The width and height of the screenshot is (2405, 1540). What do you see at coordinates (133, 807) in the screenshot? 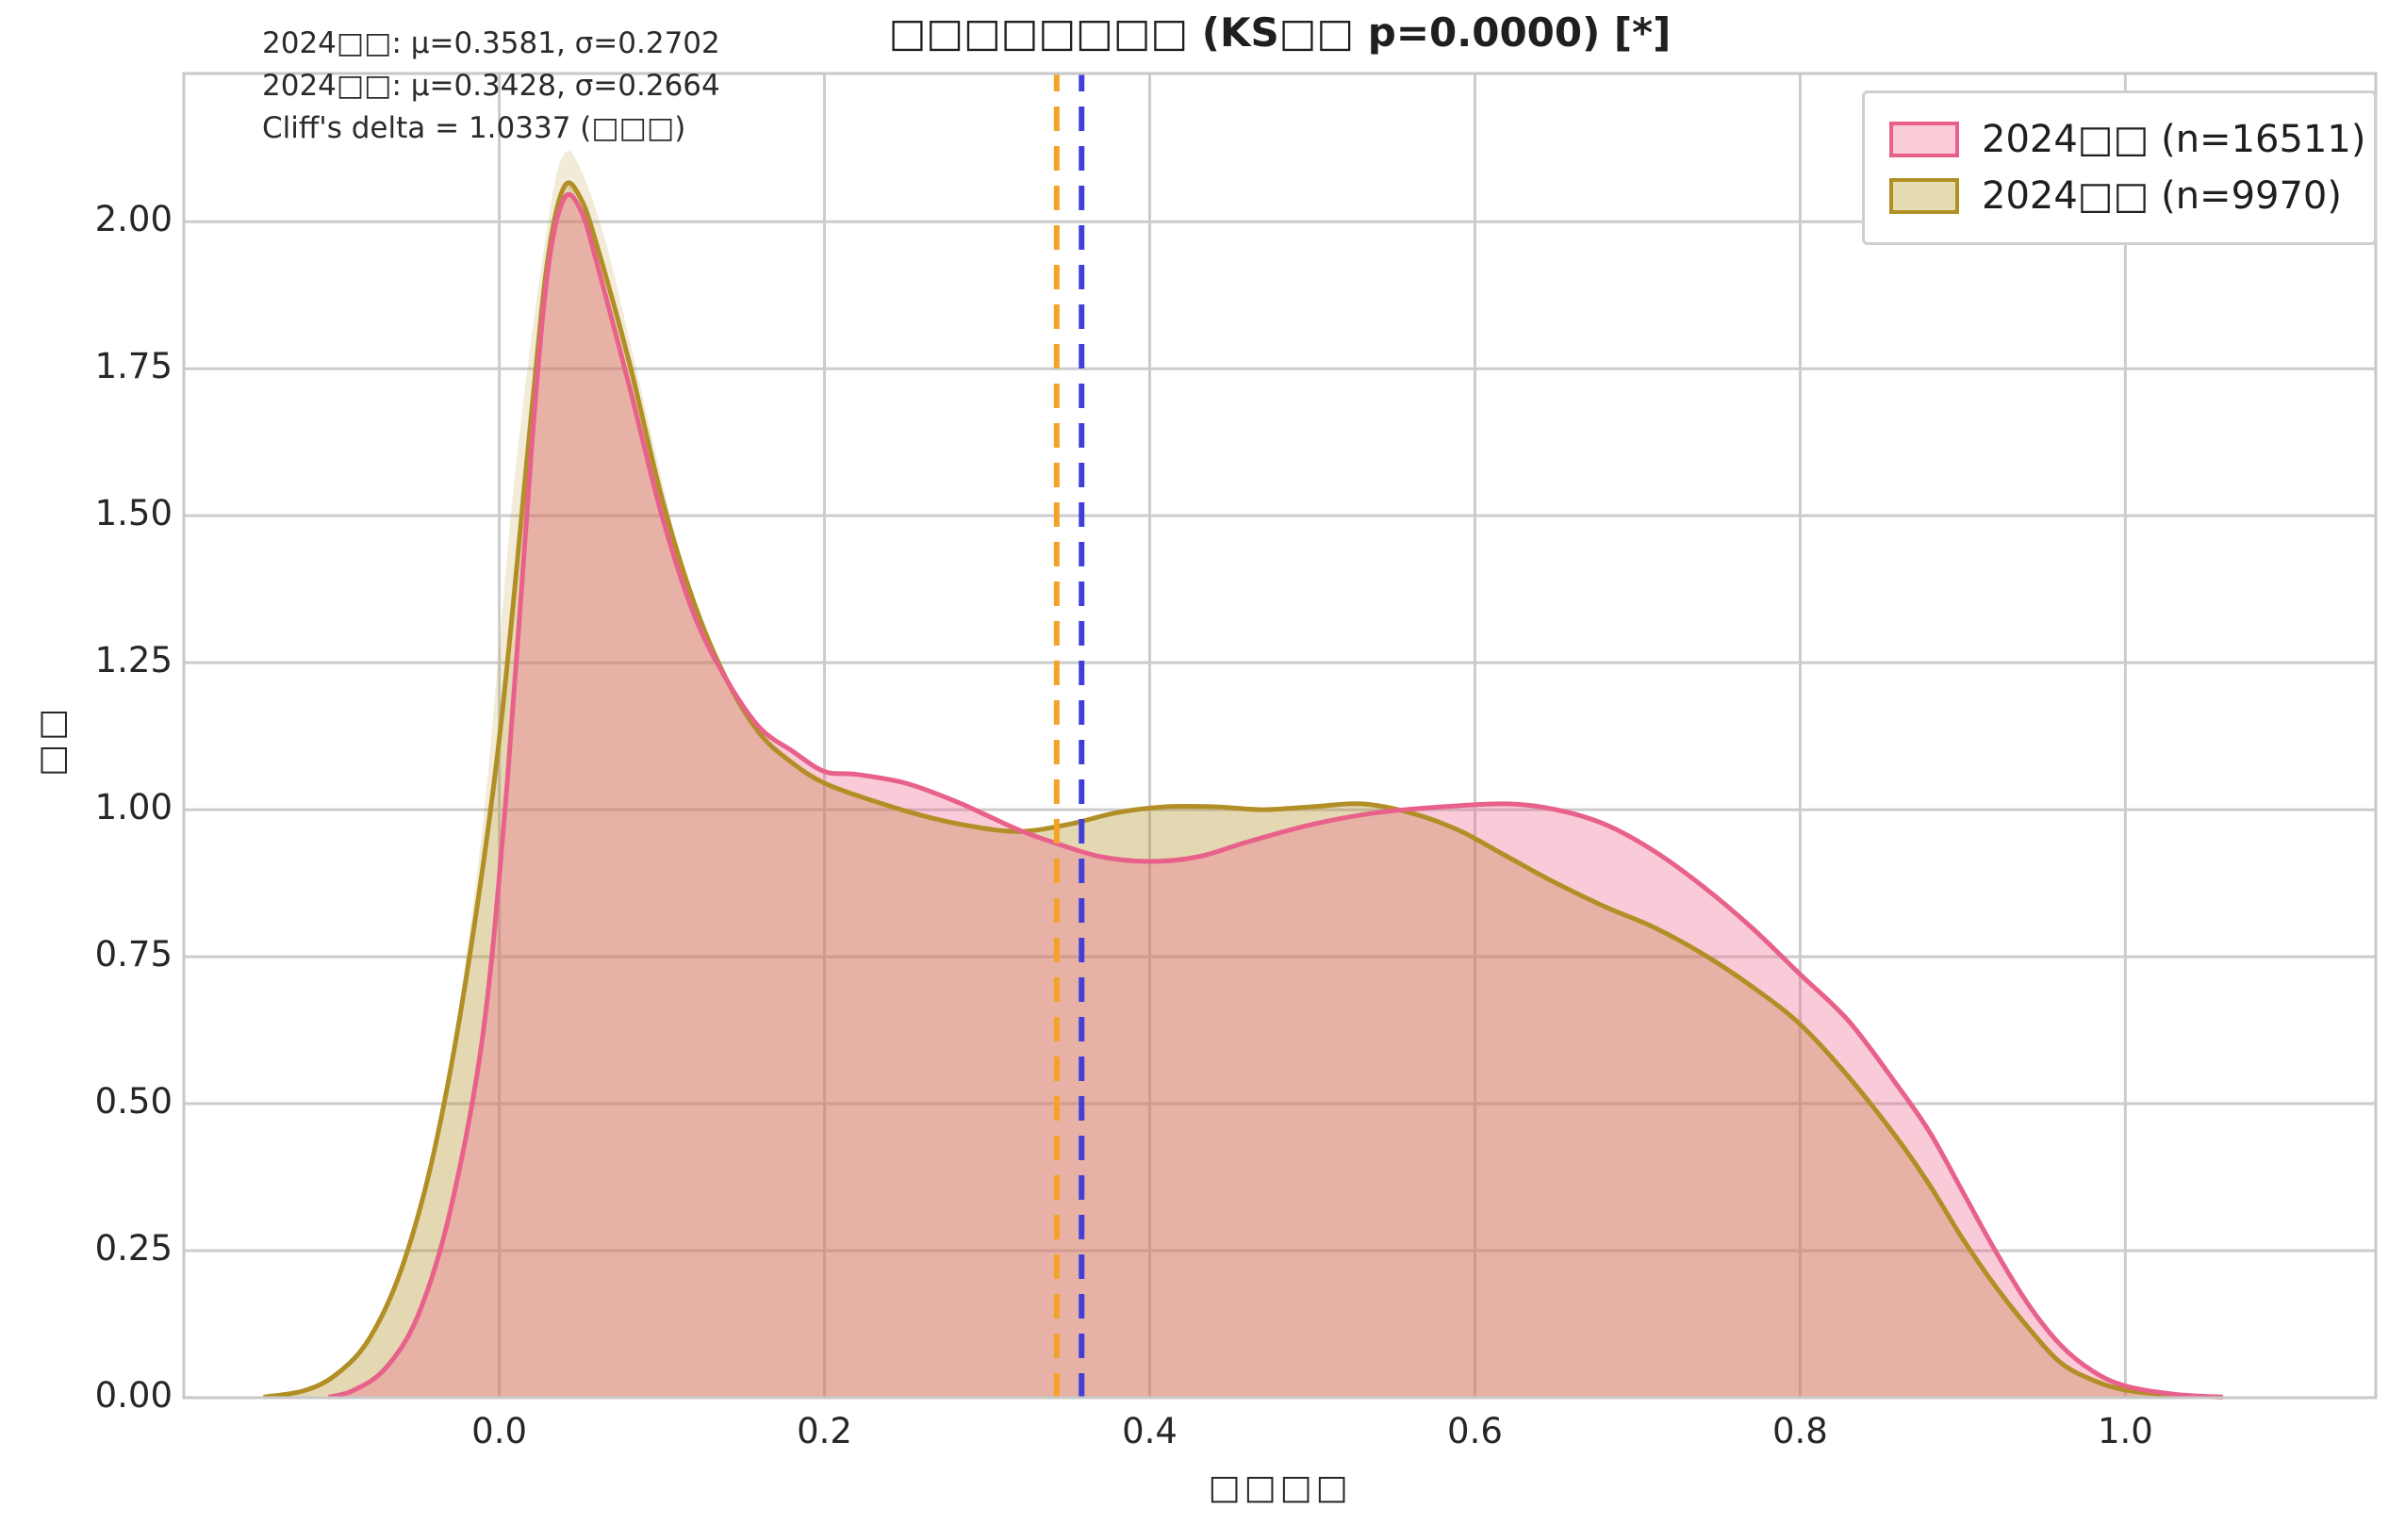
I see `y-tick-label: 1.00` at bounding box center [133, 807].